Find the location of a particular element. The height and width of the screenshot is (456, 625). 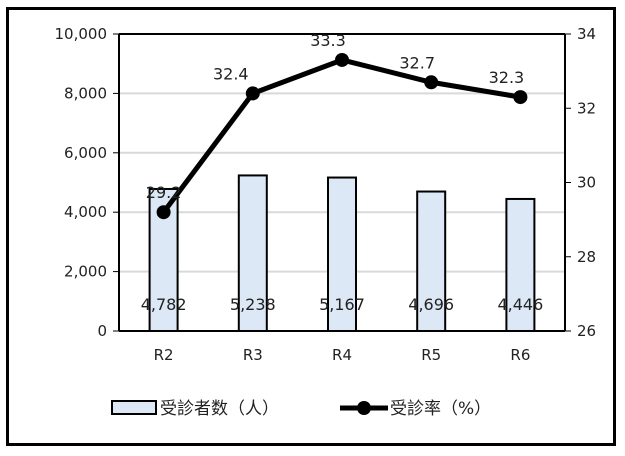

bar-value-label: 5,238 is located at coordinates (253, 304).